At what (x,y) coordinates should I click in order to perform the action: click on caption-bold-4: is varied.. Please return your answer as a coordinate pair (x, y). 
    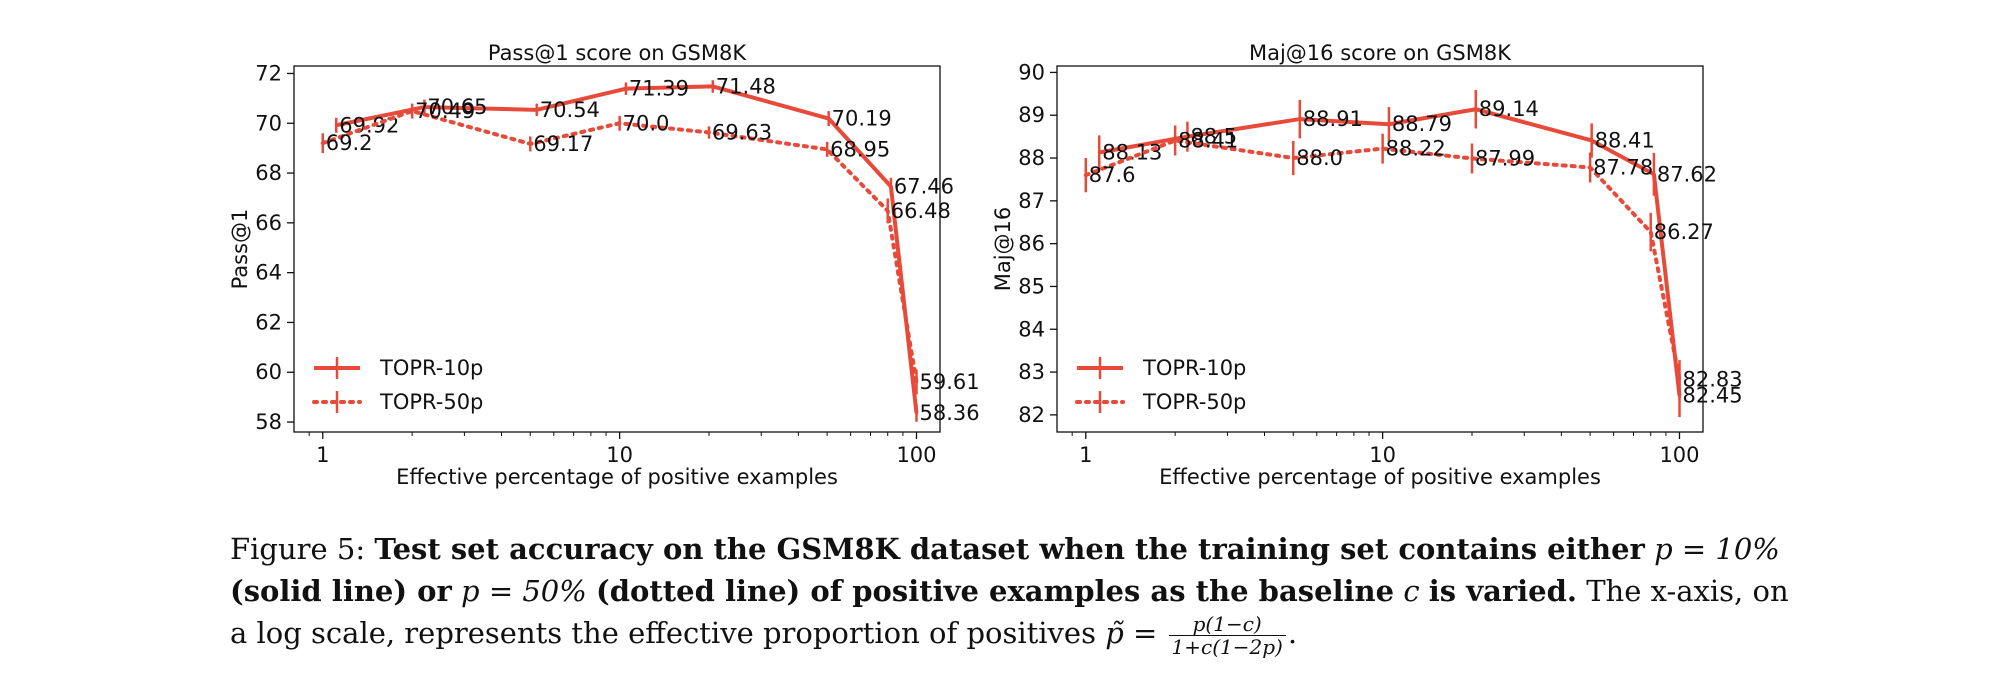
    Looking at the image, I should click on (1502, 591).